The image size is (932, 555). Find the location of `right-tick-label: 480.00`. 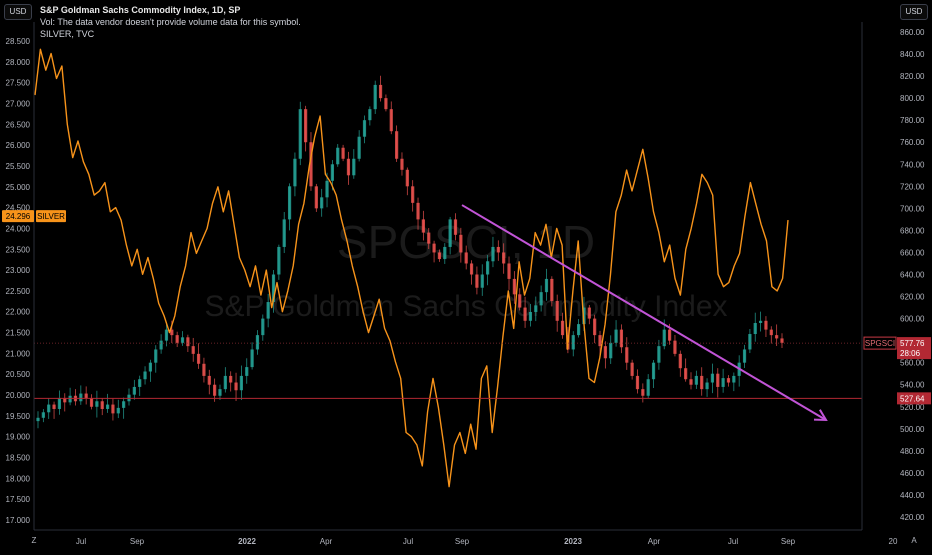

right-tick-label: 480.00 is located at coordinates (912, 451).